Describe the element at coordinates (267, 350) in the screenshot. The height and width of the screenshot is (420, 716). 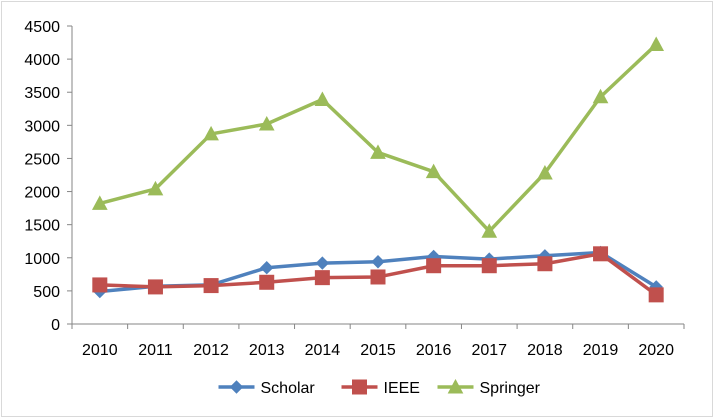
I see `x-tick-label: 2013` at that location.